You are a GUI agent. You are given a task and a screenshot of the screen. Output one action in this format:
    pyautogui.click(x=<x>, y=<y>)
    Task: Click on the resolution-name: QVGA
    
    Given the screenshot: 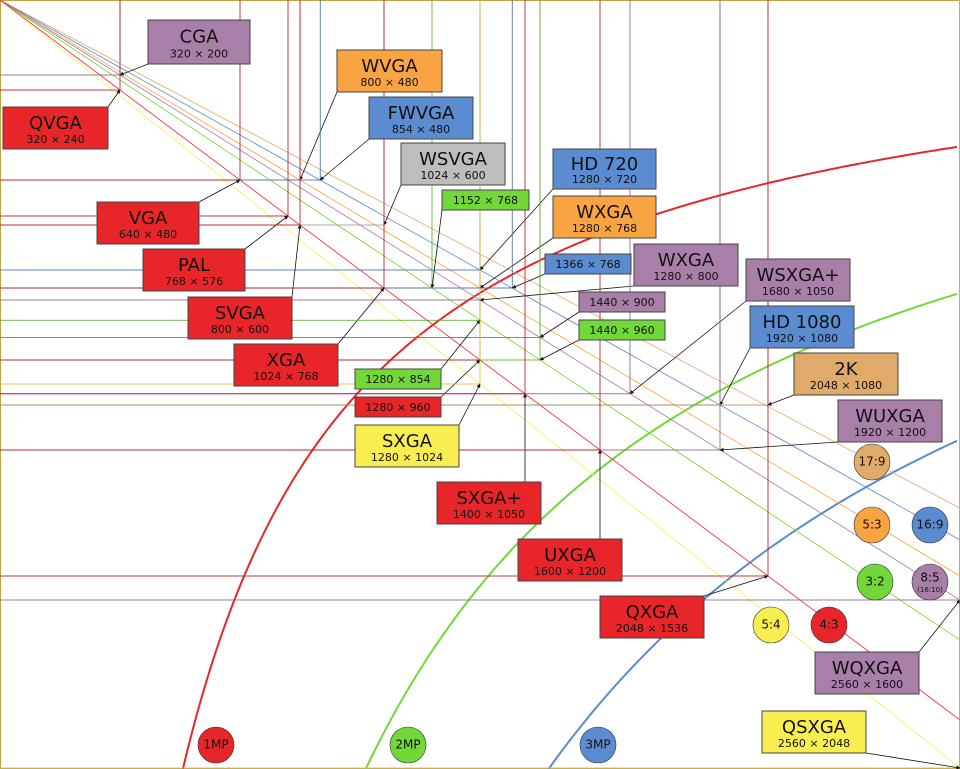 What is the action you would take?
    pyautogui.click(x=55, y=123)
    